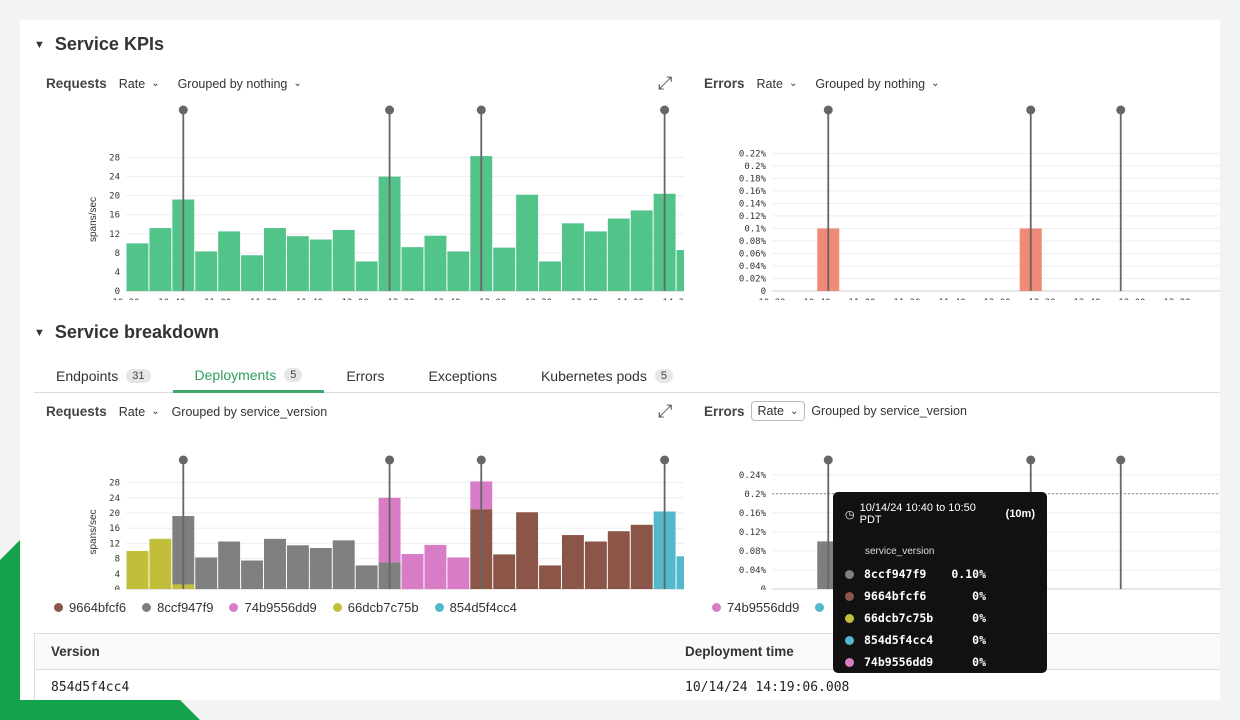  Describe the element at coordinates (968, 574) in the screenshot. I see `tooltip-series-value: 0.10%` at that location.